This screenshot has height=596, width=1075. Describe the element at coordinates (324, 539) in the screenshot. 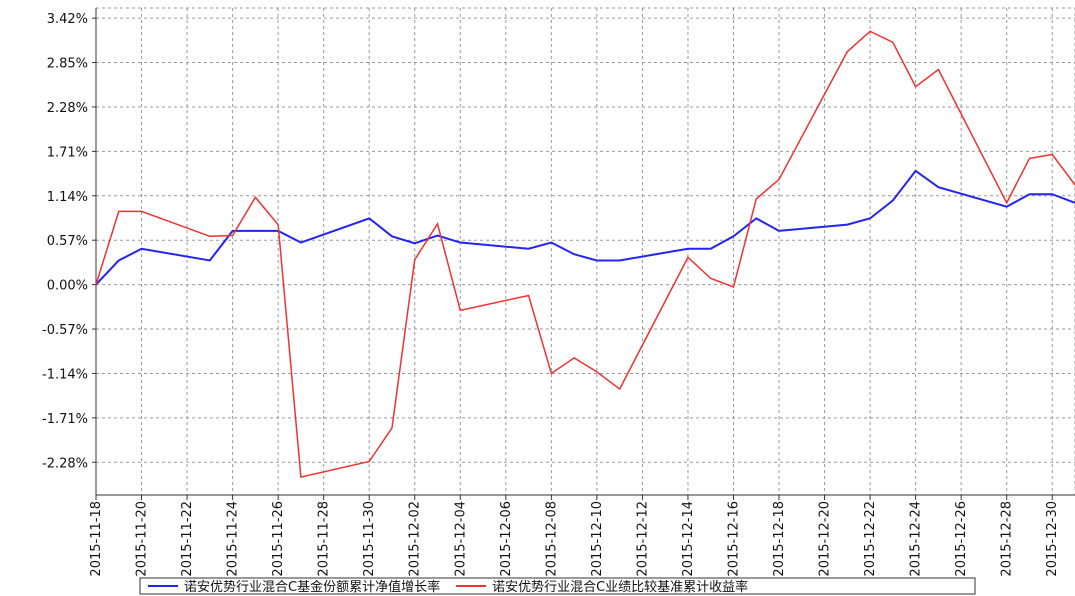

I see `x-tick-label: 2015-11-28` at that location.